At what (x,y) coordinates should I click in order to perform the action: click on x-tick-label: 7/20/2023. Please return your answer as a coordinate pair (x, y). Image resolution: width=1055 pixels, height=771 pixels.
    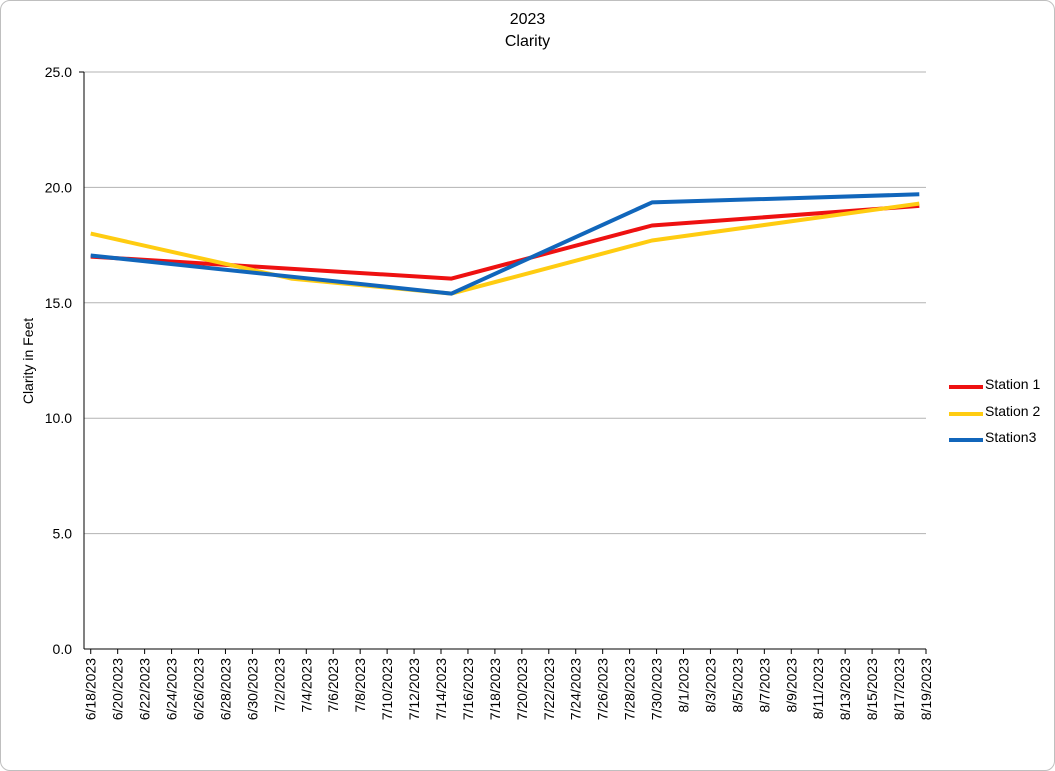
    Looking at the image, I should click on (522, 689).